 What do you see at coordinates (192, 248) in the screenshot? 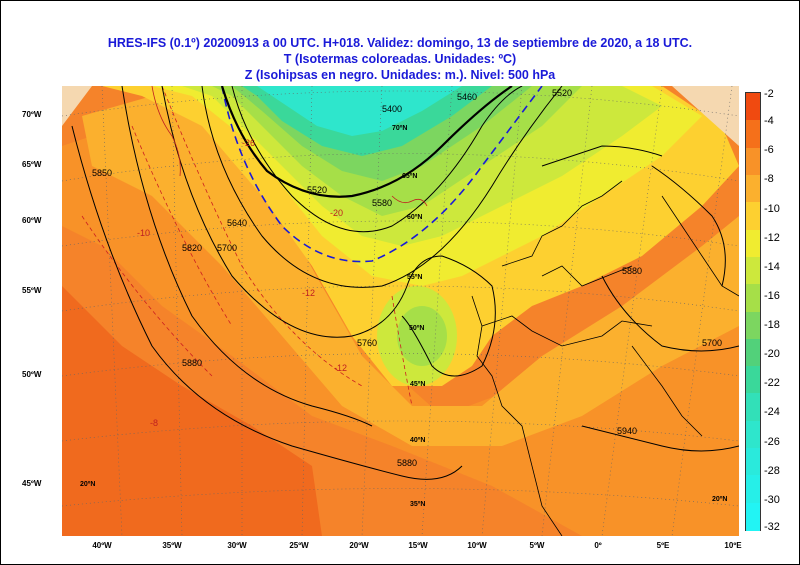
I see `z-label-5820: 5820` at bounding box center [192, 248].